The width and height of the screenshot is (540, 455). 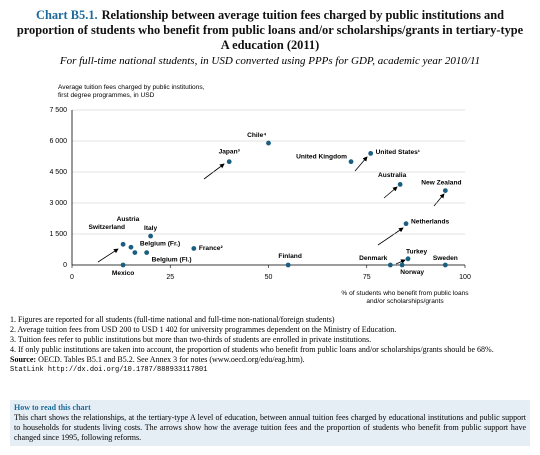 I want to click on x-tick-label: 25, so click(x=170, y=277).